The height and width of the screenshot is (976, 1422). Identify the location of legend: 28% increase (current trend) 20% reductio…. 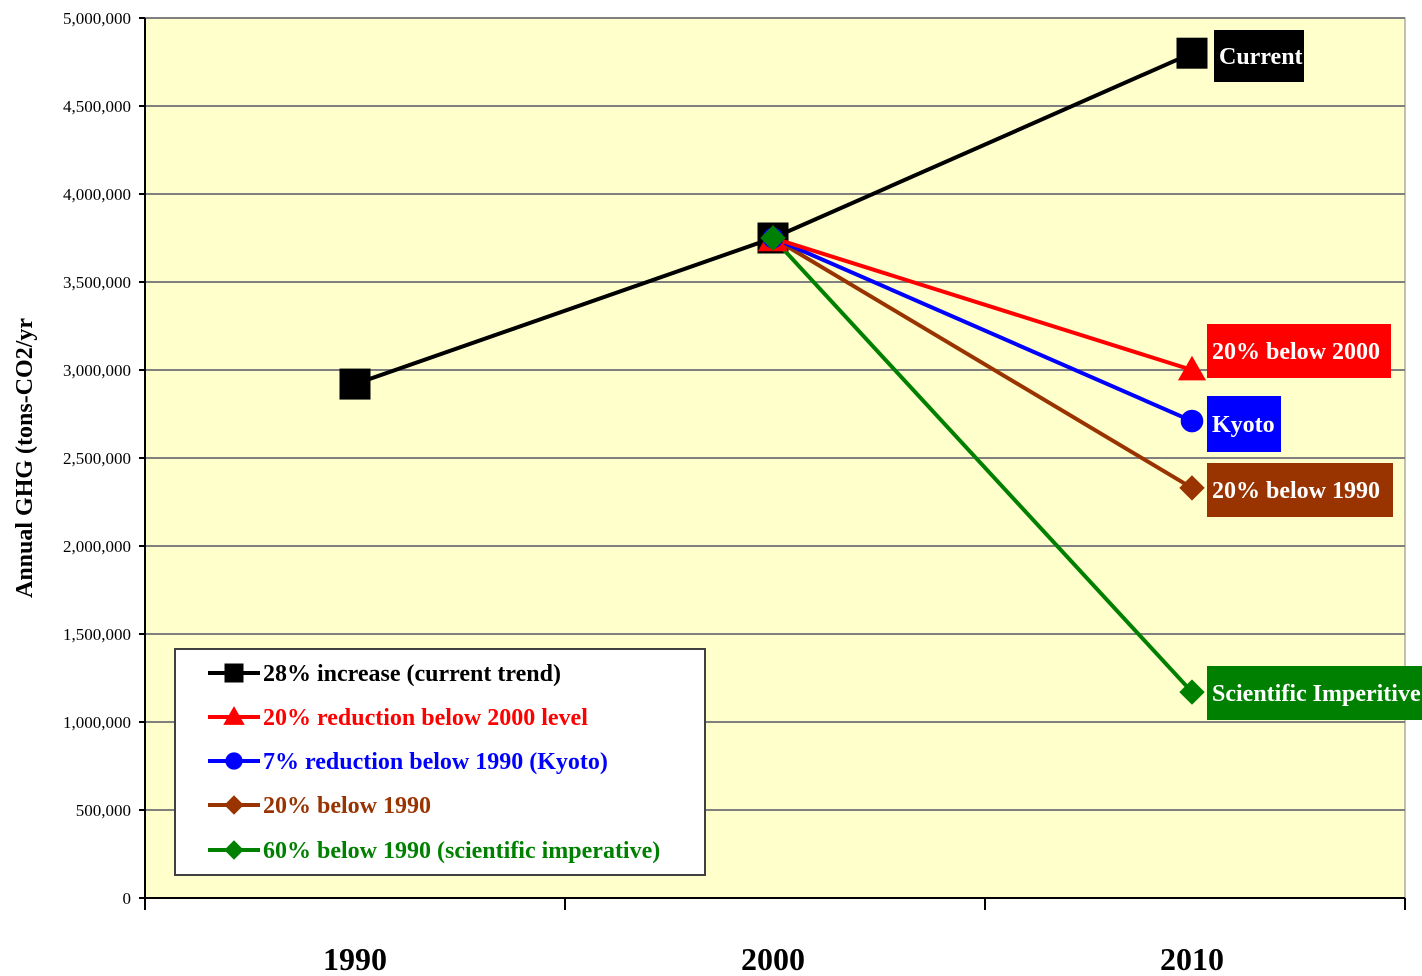
(440, 762).